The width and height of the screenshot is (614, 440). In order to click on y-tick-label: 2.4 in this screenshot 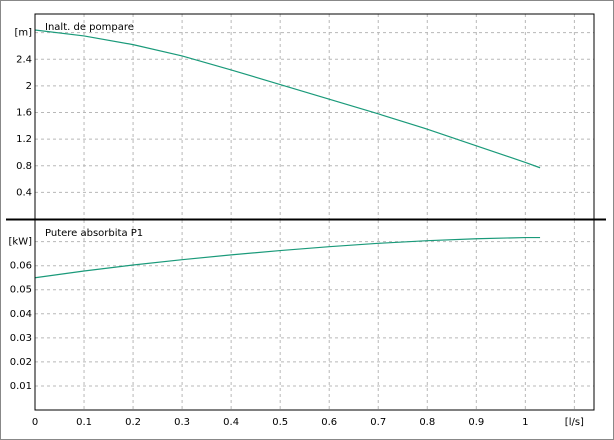, I will do `click(24, 59)`.